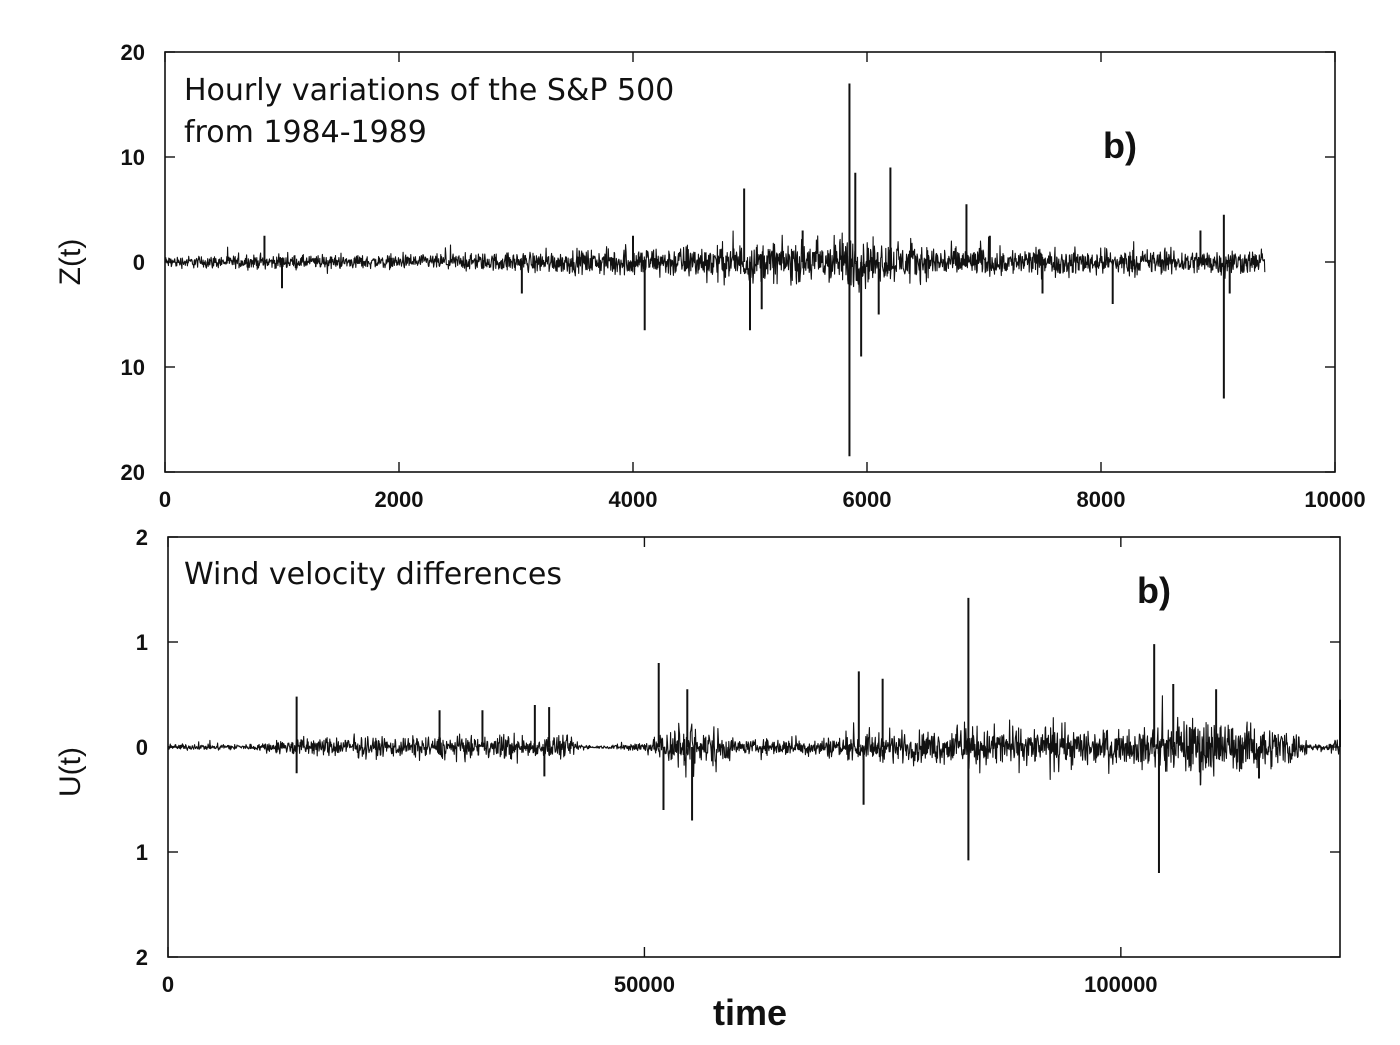  What do you see at coordinates (633, 499) in the screenshot?
I see `x-tick-label: 4000` at bounding box center [633, 499].